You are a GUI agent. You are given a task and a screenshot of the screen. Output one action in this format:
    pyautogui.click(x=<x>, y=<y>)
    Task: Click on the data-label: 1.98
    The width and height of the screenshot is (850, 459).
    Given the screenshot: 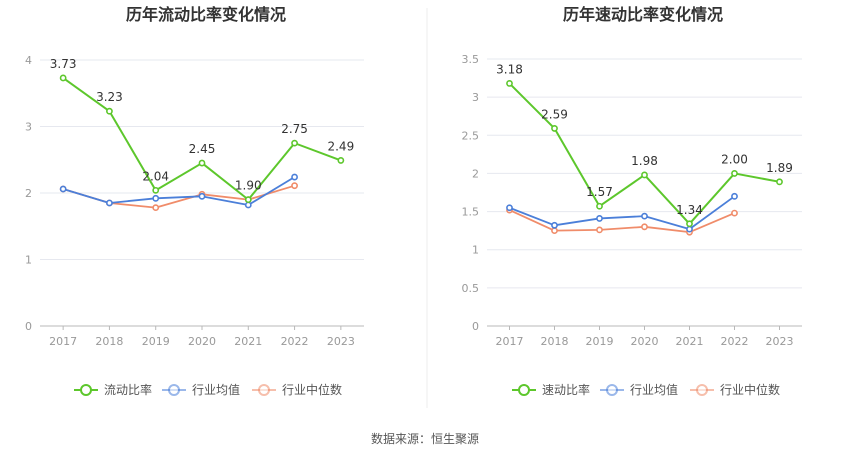 What is the action you would take?
    pyautogui.click(x=644, y=161)
    